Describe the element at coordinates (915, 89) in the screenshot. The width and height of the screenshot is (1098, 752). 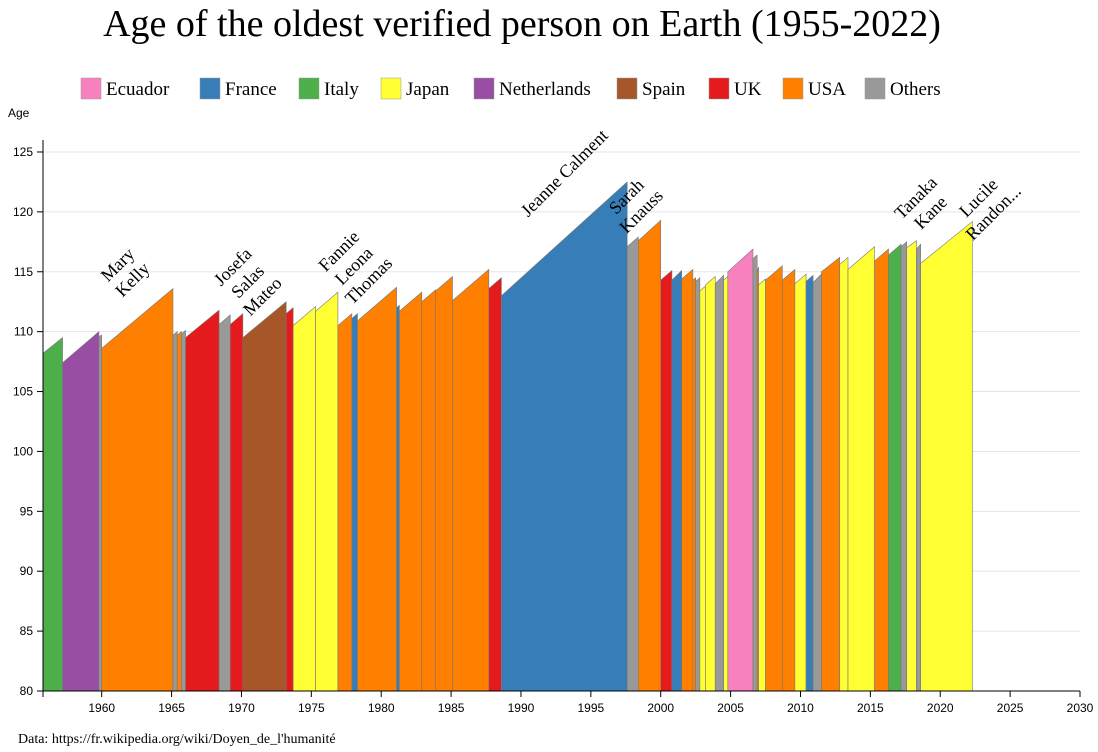
I see `legend-label-others: Others` at that location.